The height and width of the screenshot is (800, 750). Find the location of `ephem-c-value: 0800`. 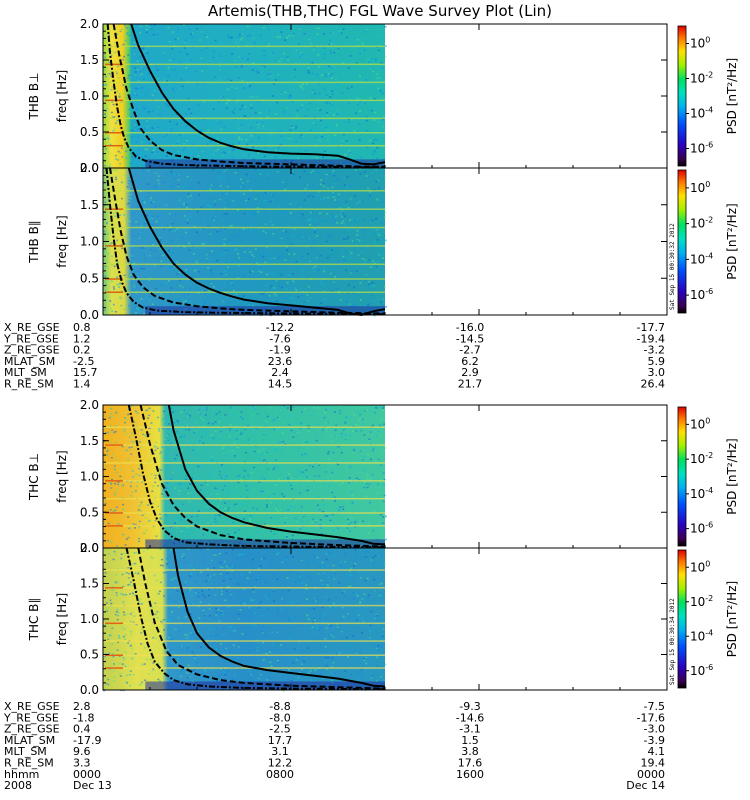

ephem-c-value: 0800 is located at coordinates (280, 774).